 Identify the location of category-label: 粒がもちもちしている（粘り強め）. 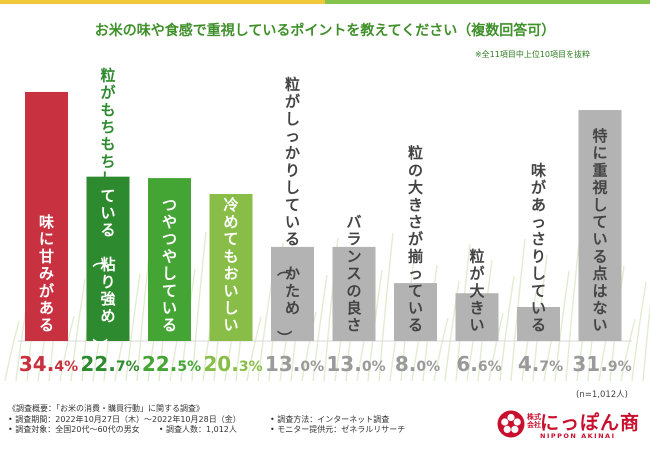
(103, 209).